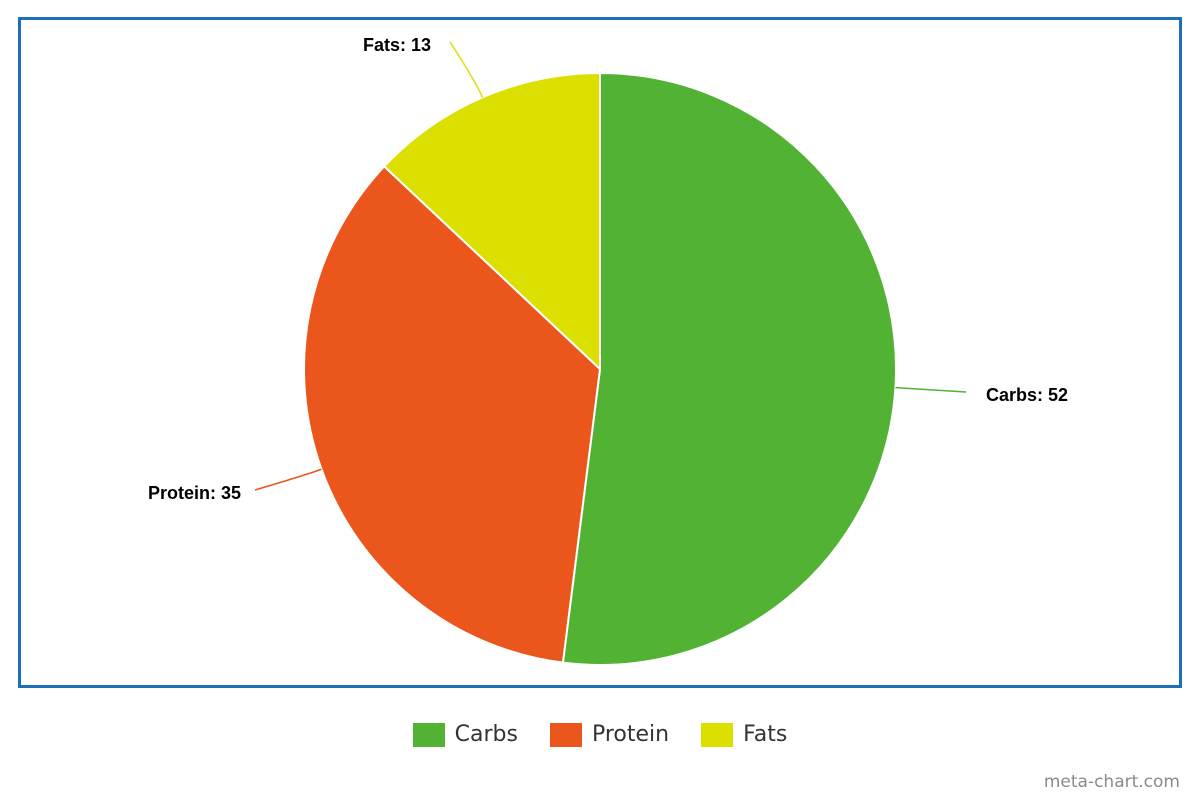 This screenshot has height=800, width=1200. I want to click on pie-slice-fats, so click(492, 221).